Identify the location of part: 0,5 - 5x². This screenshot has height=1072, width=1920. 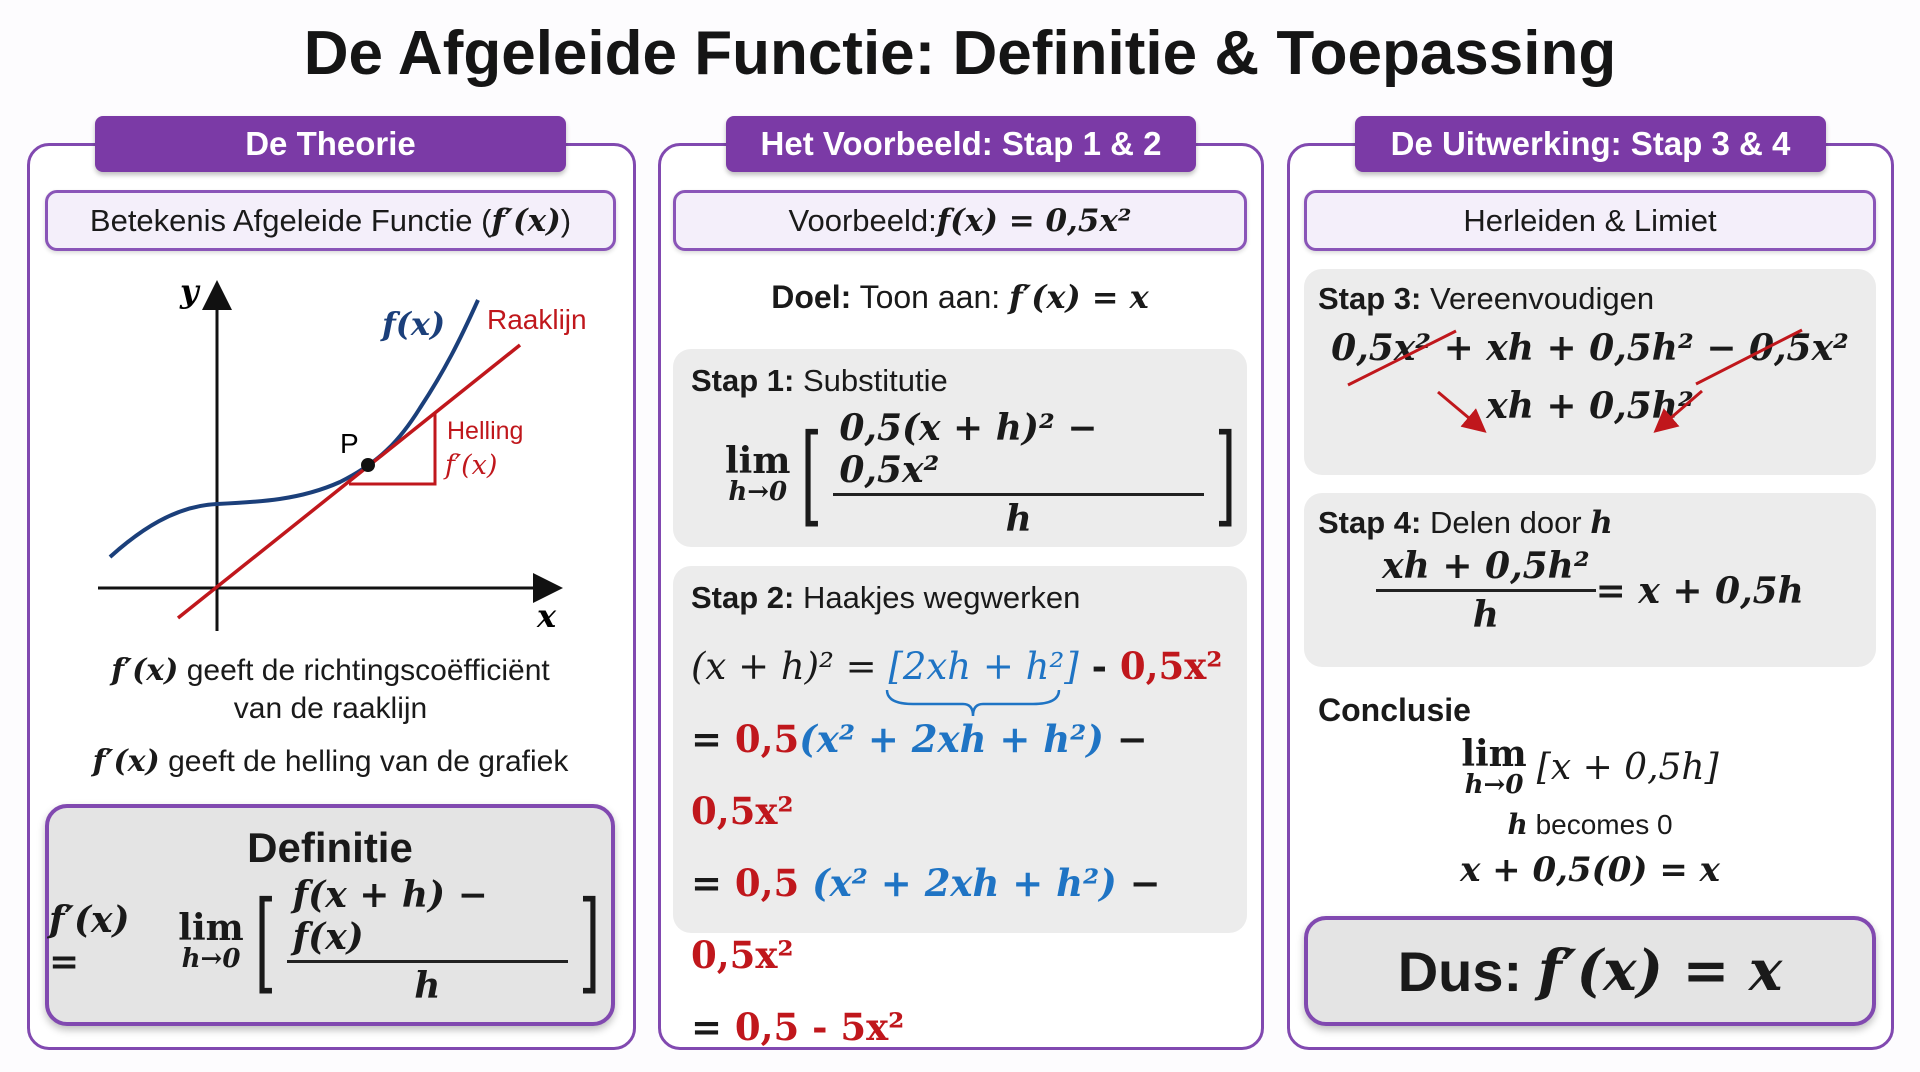
(819, 1027).